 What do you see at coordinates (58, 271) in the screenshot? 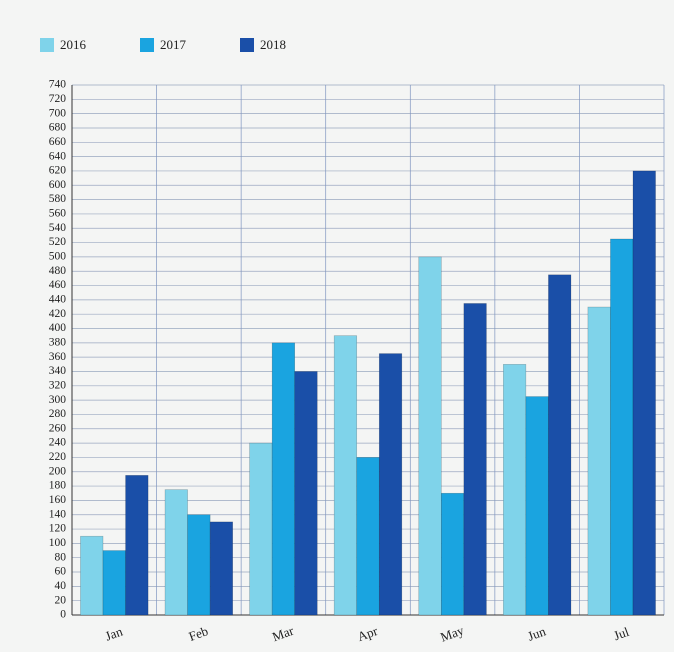
I see `y-tick-label: 480` at bounding box center [58, 271].